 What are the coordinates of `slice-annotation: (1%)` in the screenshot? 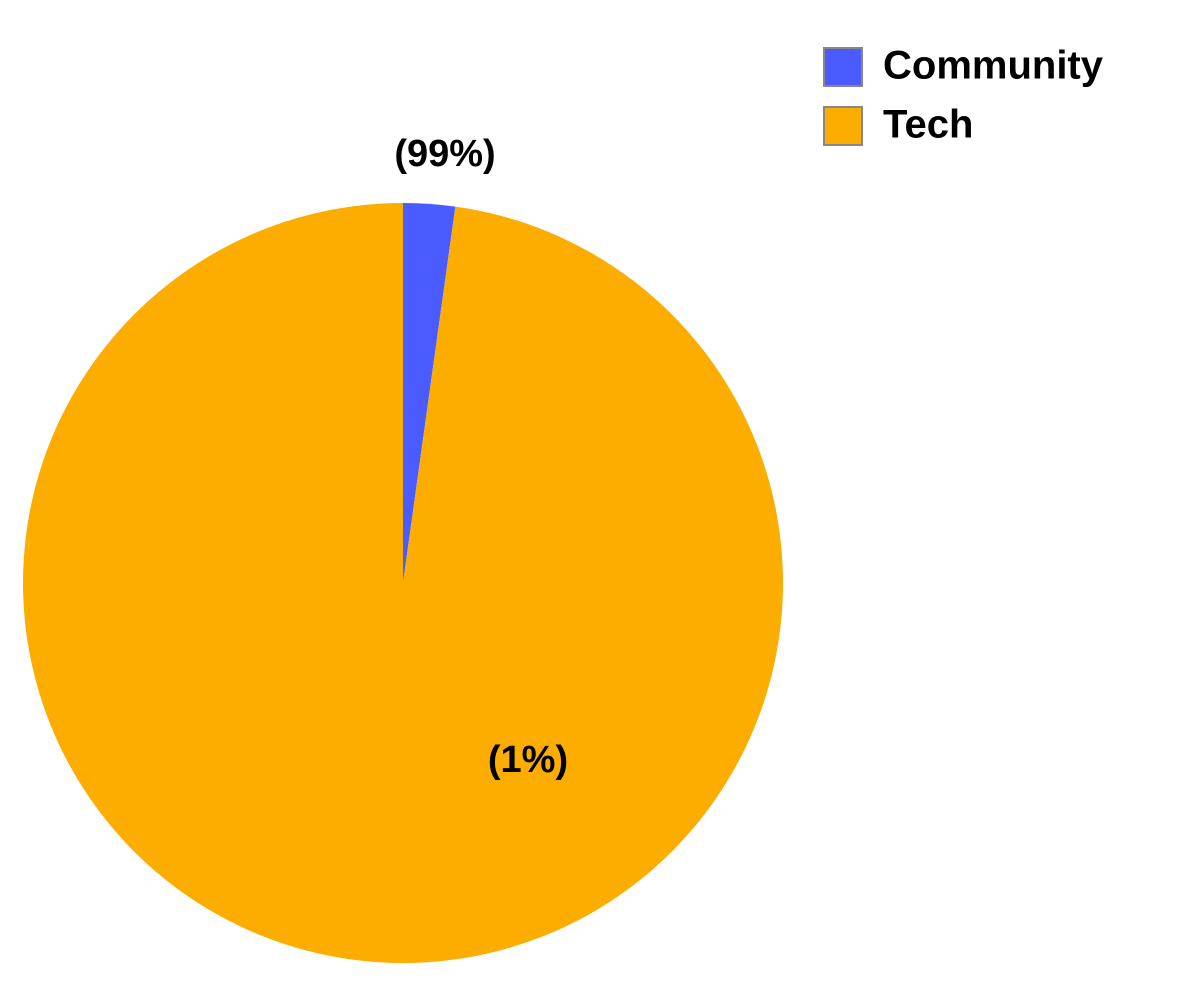 It's located at (528, 760).